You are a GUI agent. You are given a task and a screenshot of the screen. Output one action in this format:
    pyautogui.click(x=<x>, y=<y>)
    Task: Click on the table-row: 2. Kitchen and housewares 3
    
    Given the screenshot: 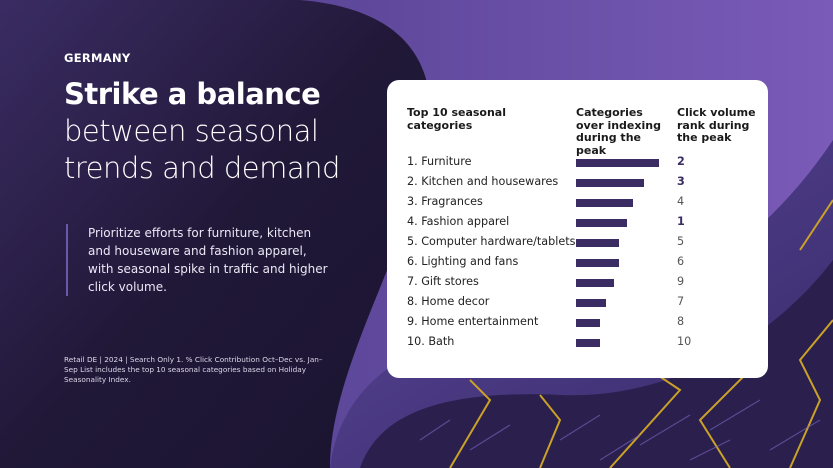 What is the action you would take?
    pyautogui.click(x=582, y=185)
    